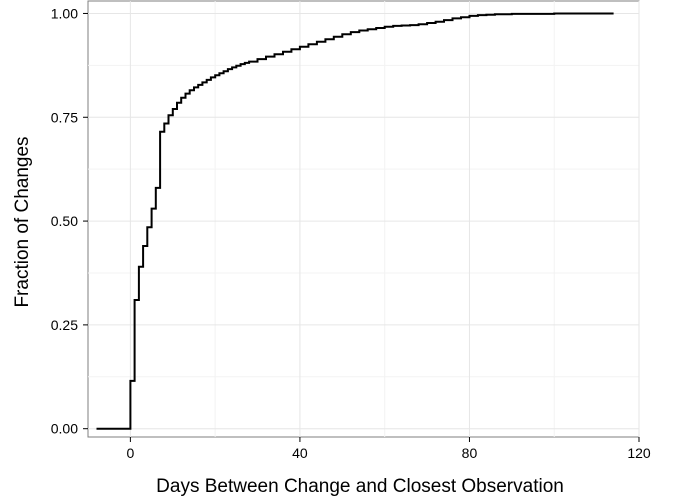 Image resolution: width=676 pixels, height=499 pixels. Describe the element at coordinates (22, 221) in the screenshot. I see `y-axis-title: Fraction of Changes` at that location.